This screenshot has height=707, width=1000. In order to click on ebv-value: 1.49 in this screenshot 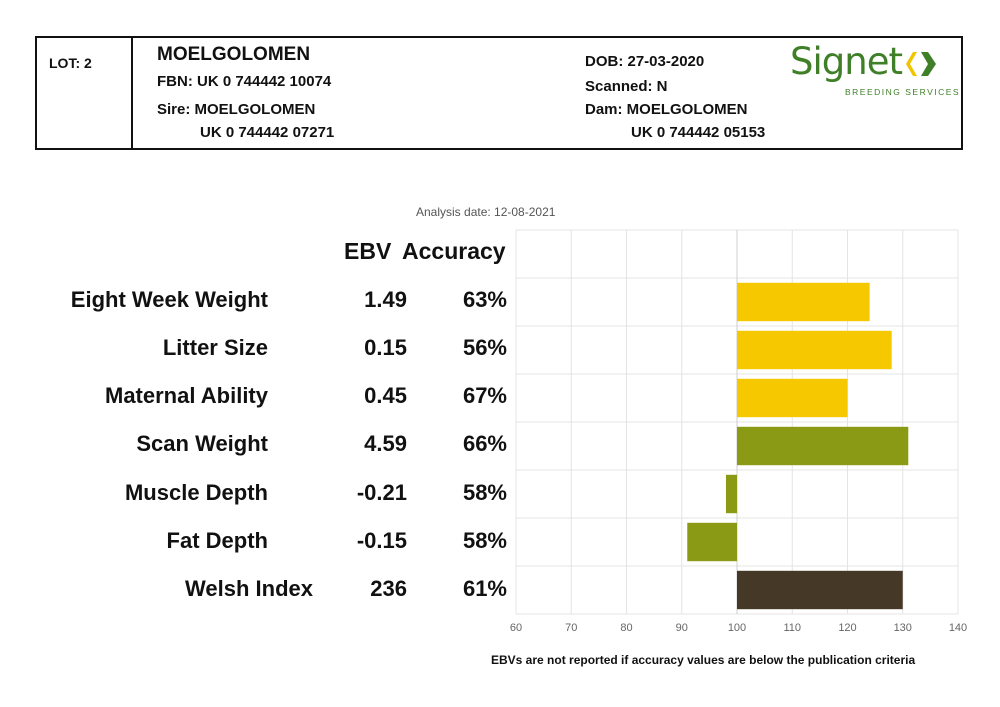, I will do `click(385, 299)`.